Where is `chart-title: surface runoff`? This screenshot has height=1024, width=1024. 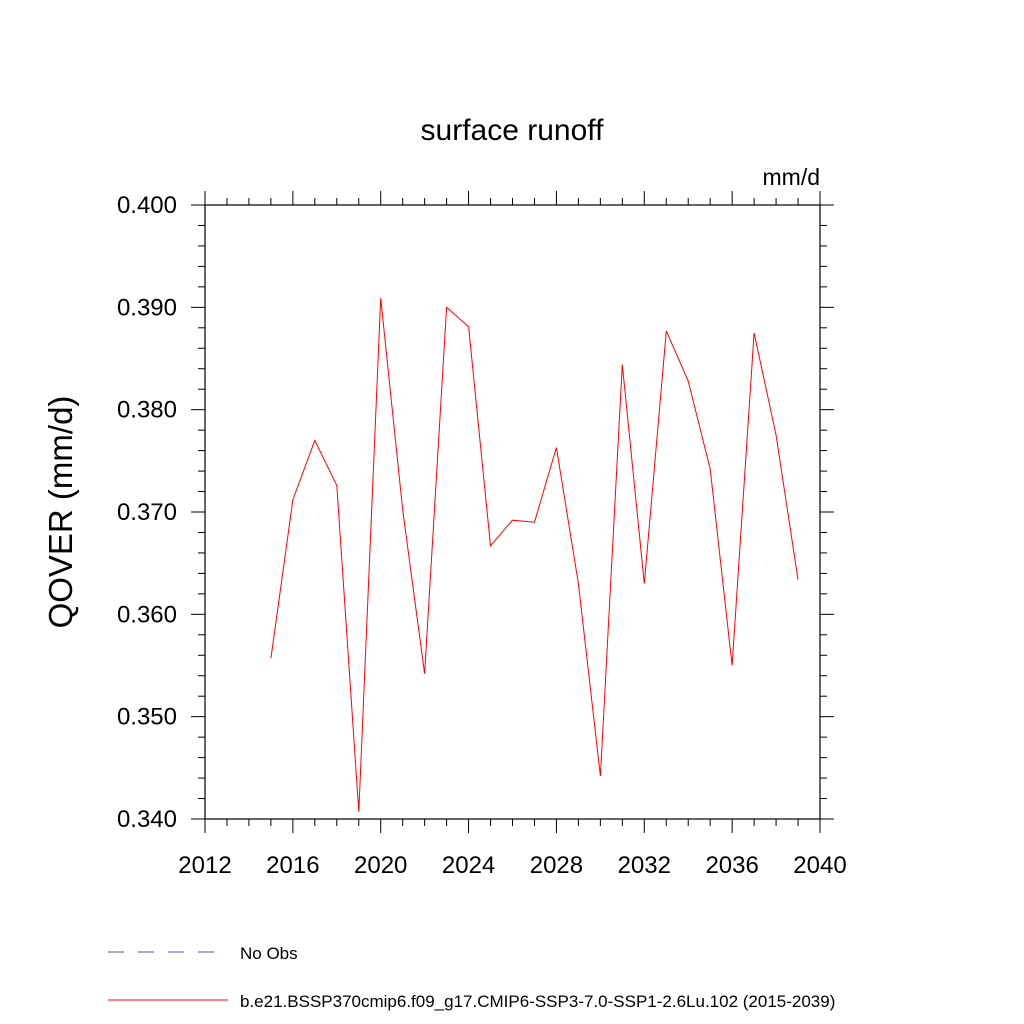
chart-title: surface runoff is located at coordinates (513, 130).